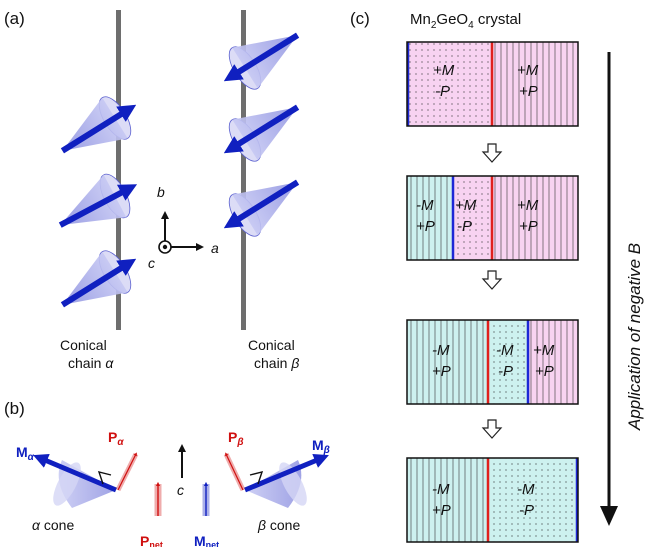  I want to click on chain-alpha-label: Conical chain α, so click(87, 354).